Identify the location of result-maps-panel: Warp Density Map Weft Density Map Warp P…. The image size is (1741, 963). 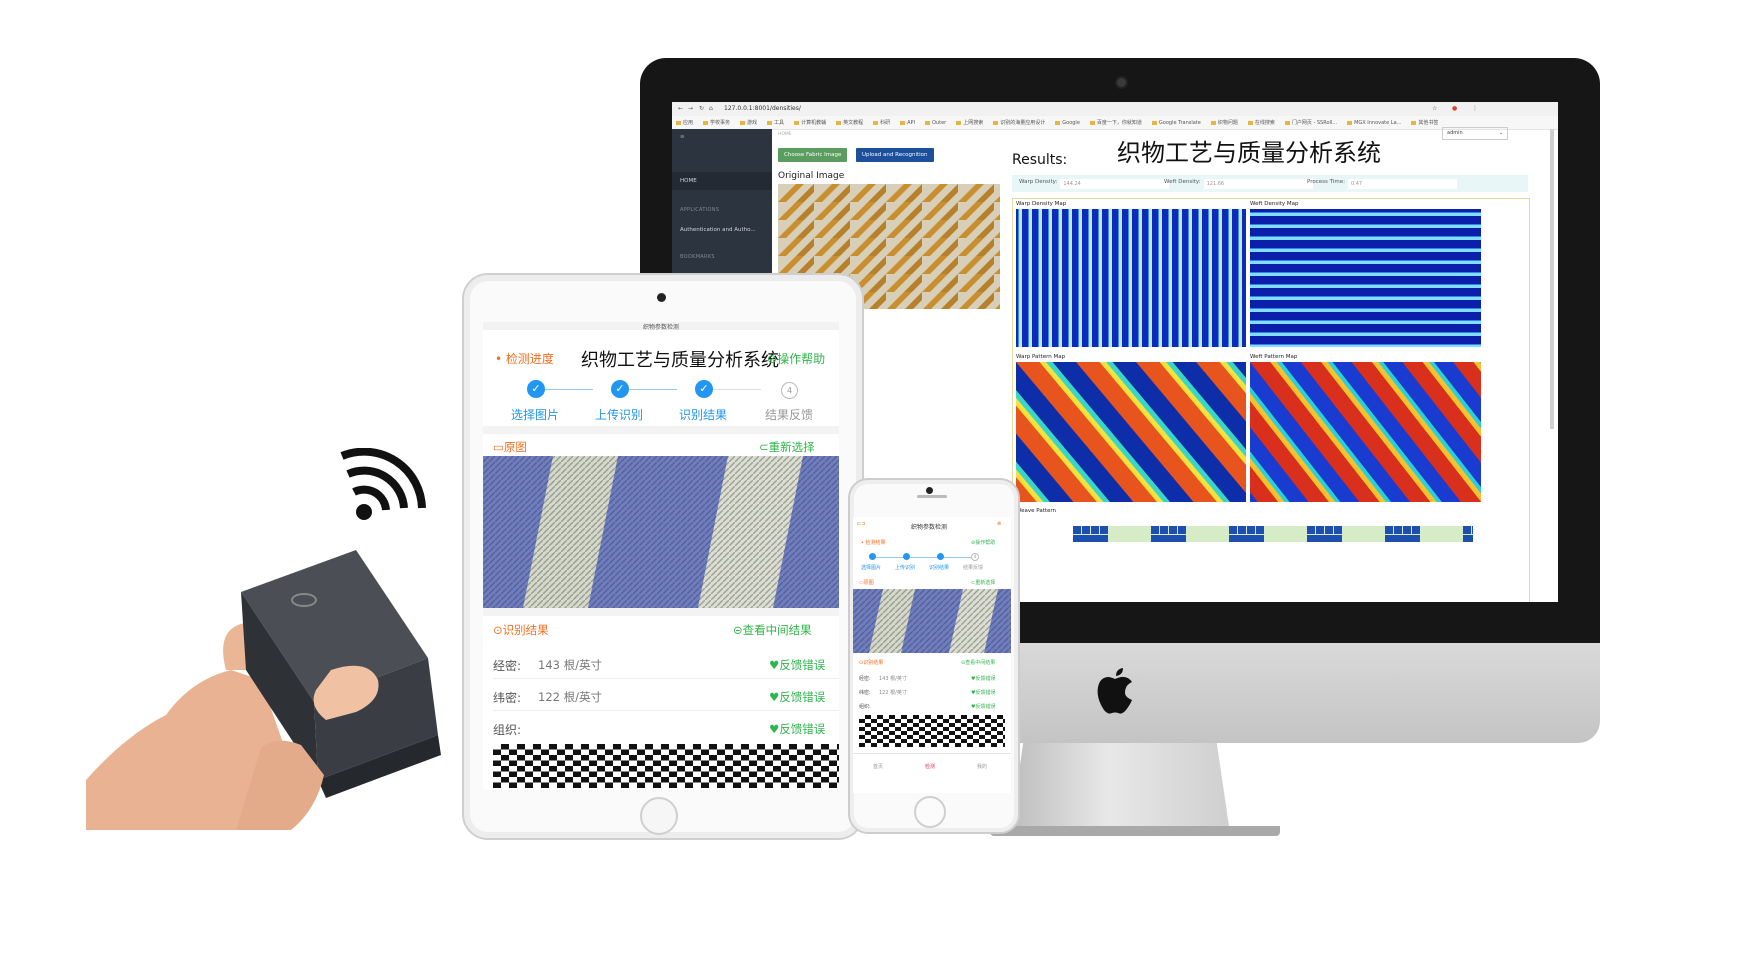
(1271, 400).